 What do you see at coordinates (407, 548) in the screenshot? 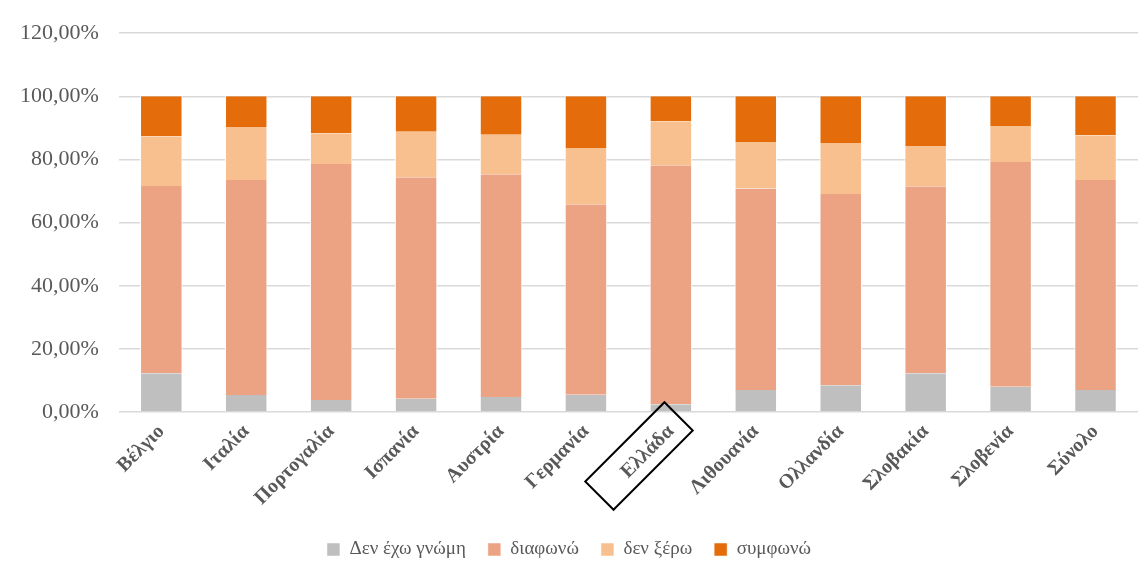
I see `legend-label: Δεν έχω γνώμη` at bounding box center [407, 548].